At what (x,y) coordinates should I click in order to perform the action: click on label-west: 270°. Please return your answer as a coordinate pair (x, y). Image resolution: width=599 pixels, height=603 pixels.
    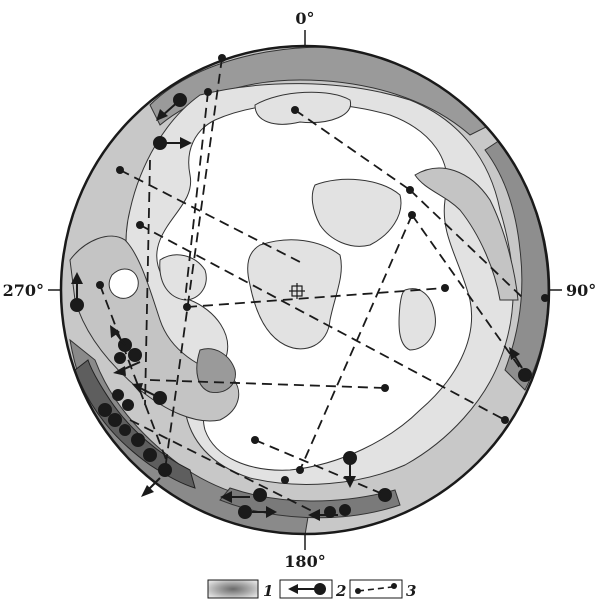
    Looking at the image, I should click on (23, 290).